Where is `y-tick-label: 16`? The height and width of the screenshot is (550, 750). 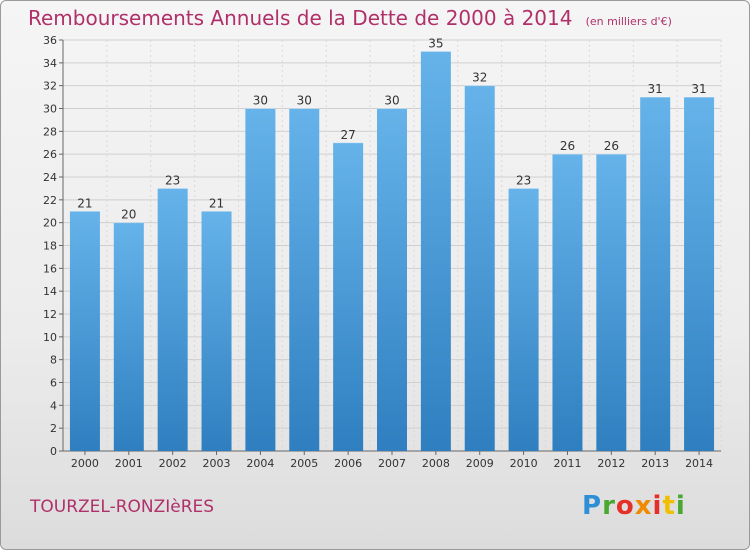
y-tick-label: 16 is located at coordinates (50, 268).